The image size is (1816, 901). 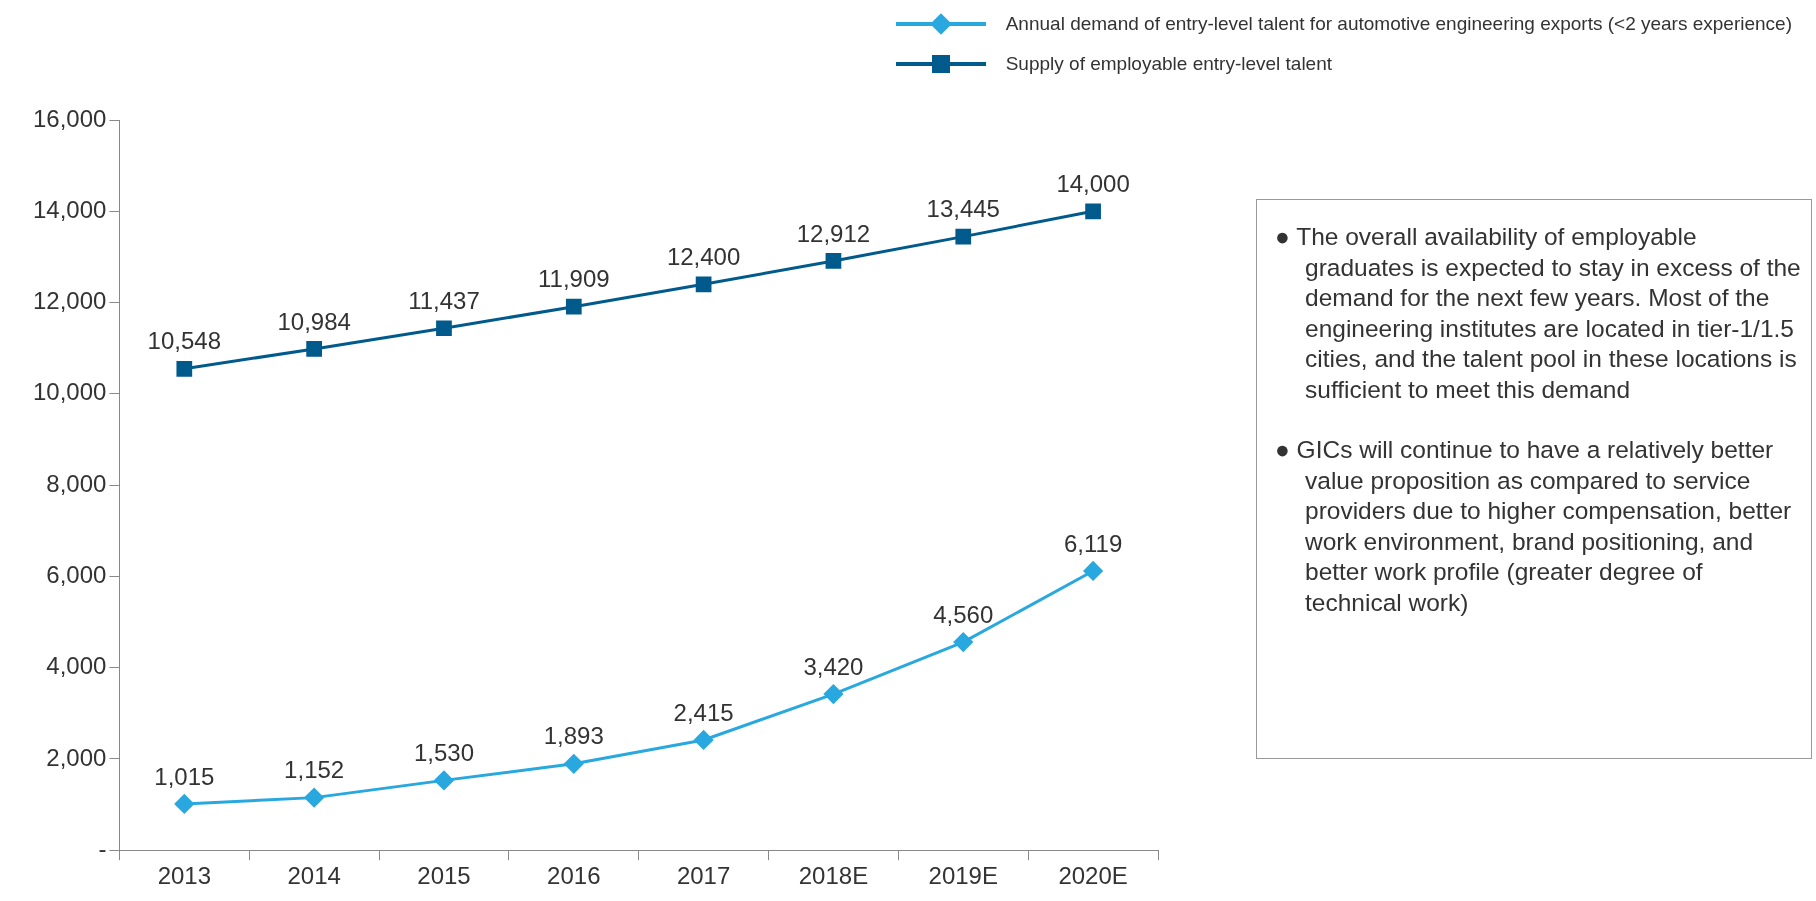 What do you see at coordinates (833, 666) in the screenshot?
I see `data-label: 3,420` at bounding box center [833, 666].